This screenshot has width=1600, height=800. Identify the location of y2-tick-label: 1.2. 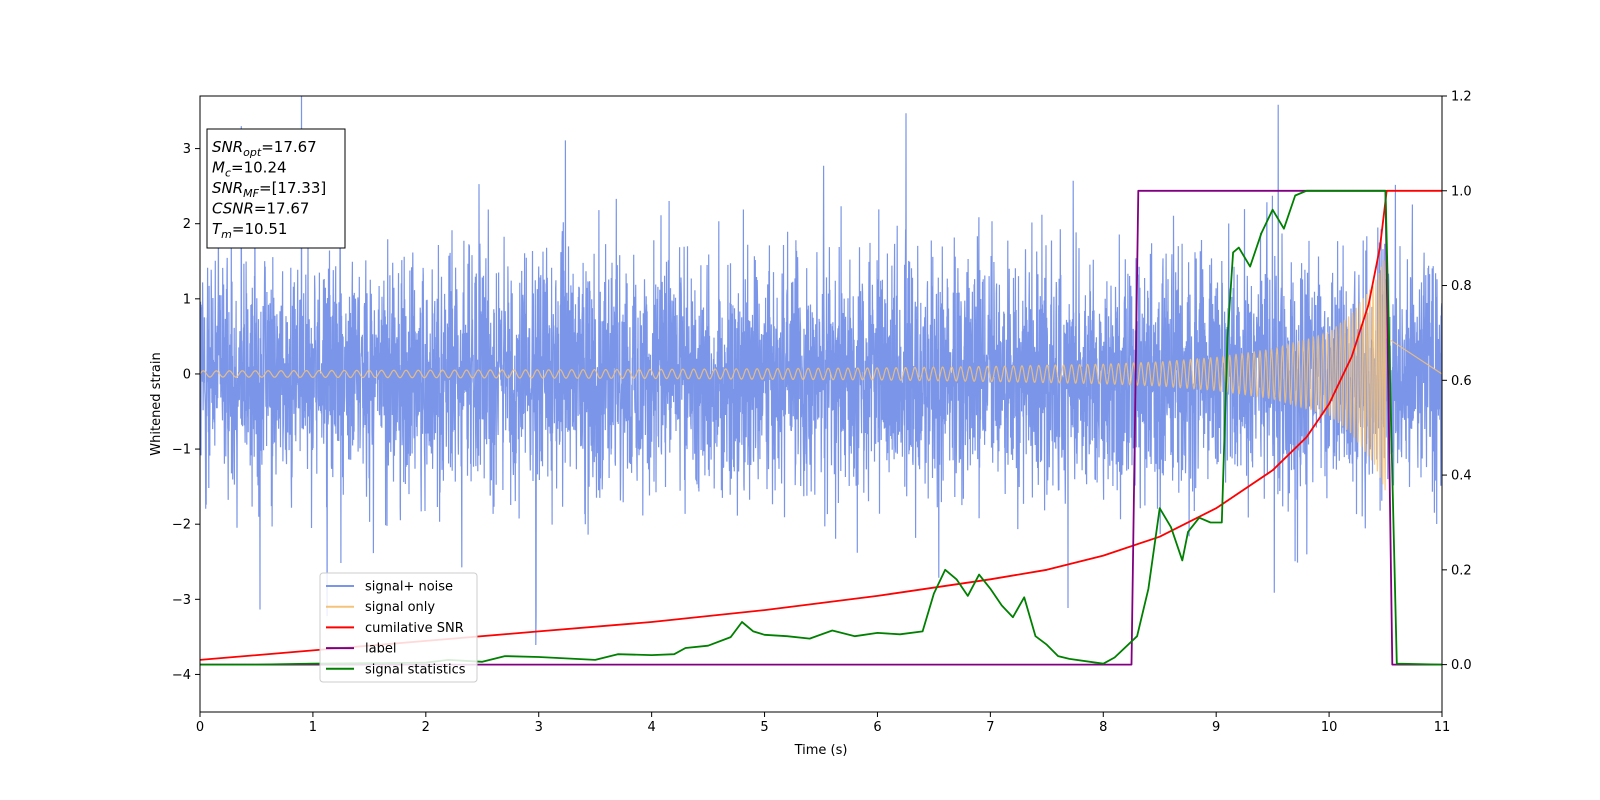
(1461, 97).